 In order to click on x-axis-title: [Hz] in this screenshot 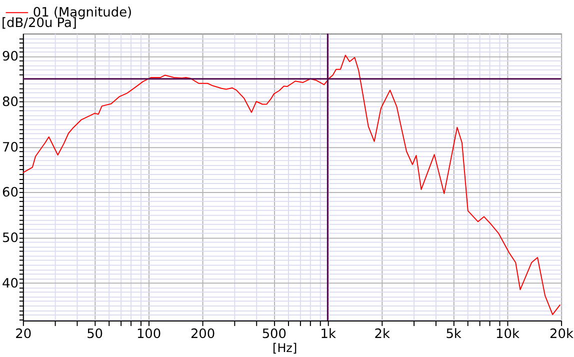, I will do `click(285, 347)`.